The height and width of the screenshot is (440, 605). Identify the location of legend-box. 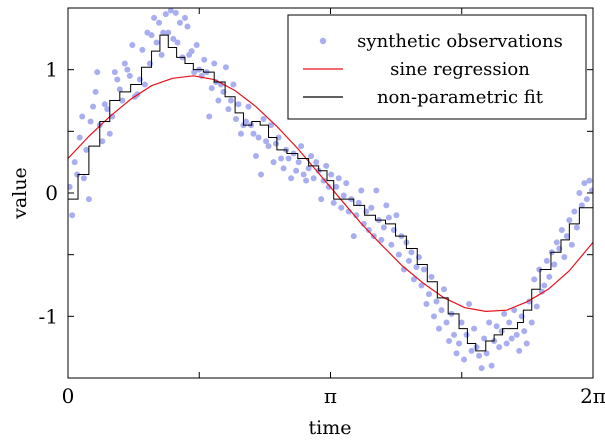
(437, 67).